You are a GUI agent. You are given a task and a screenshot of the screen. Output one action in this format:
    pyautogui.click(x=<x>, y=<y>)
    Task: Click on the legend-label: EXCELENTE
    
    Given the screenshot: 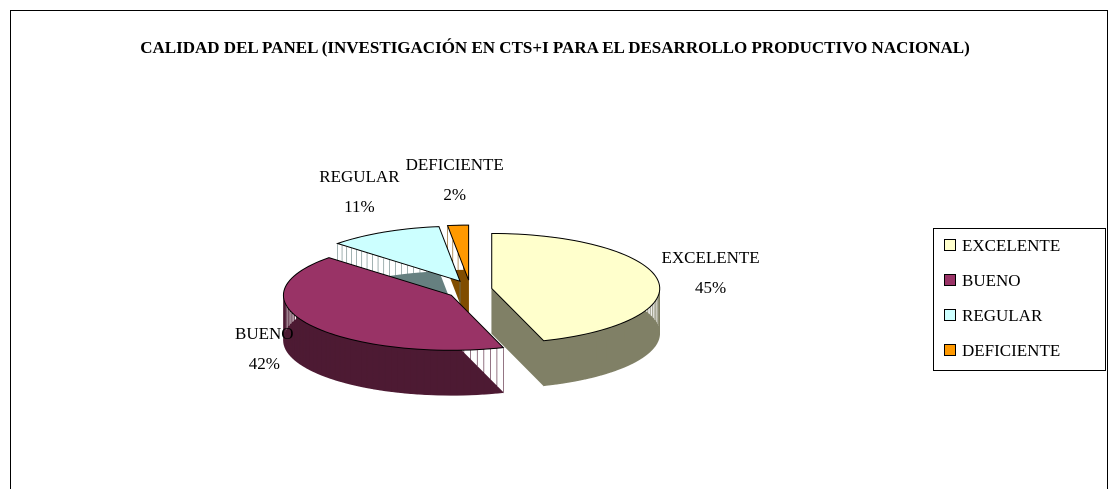 What is the action you would take?
    pyautogui.click(x=1011, y=245)
    